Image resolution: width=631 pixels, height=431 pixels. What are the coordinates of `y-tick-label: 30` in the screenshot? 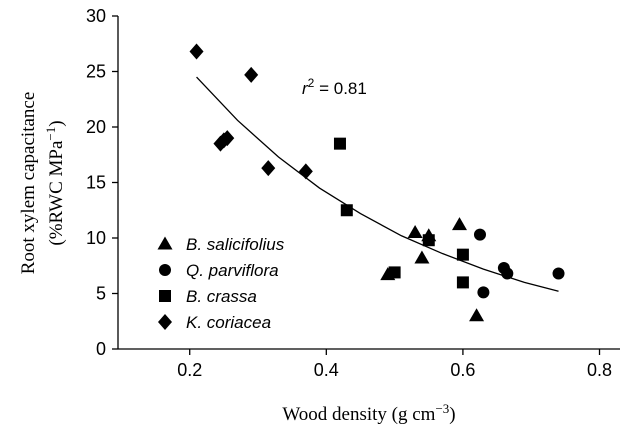 It's located at (96, 16).